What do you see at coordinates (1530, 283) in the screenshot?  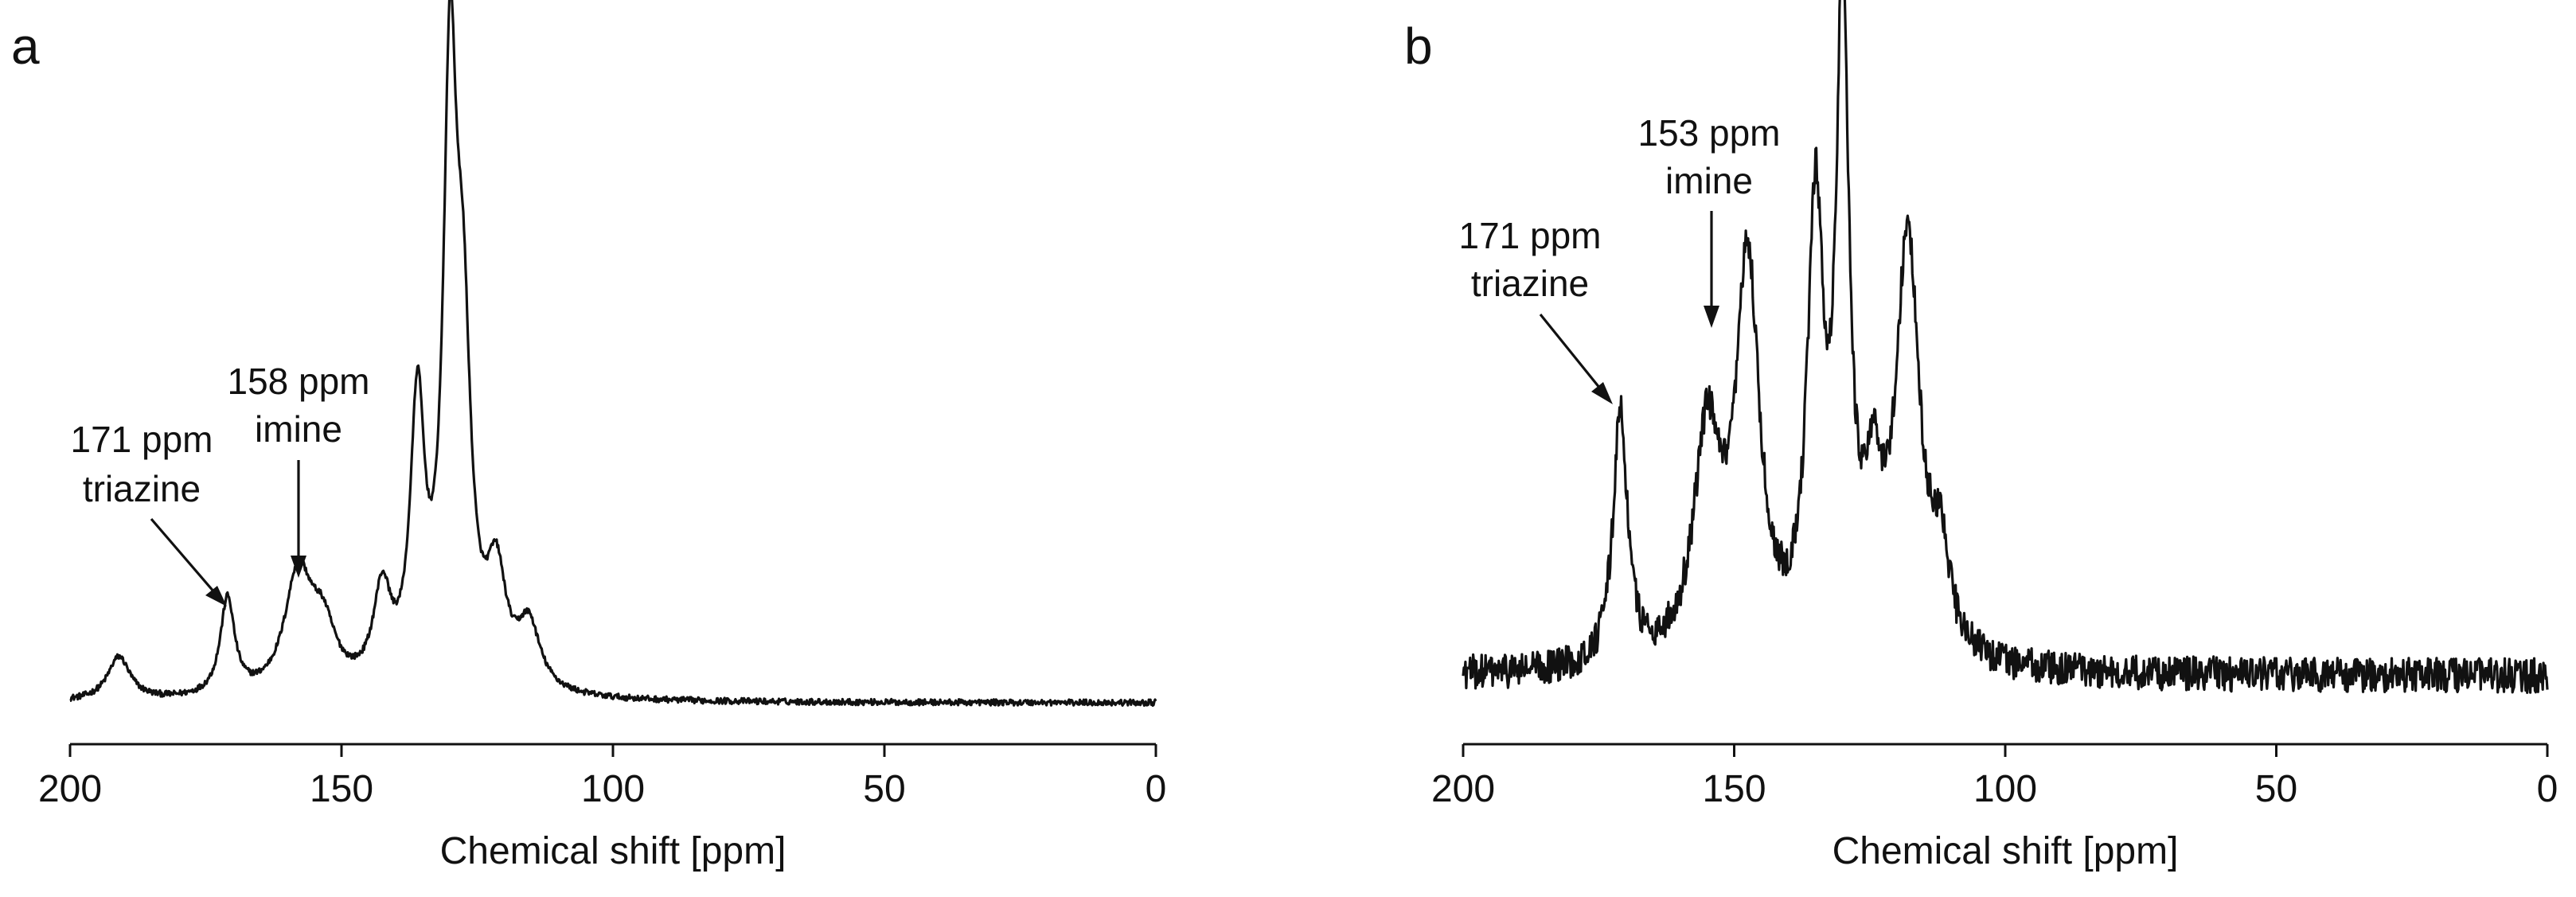 I see `panel-b-annotation-triazine-line2: triazine` at bounding box center [1530, 283].